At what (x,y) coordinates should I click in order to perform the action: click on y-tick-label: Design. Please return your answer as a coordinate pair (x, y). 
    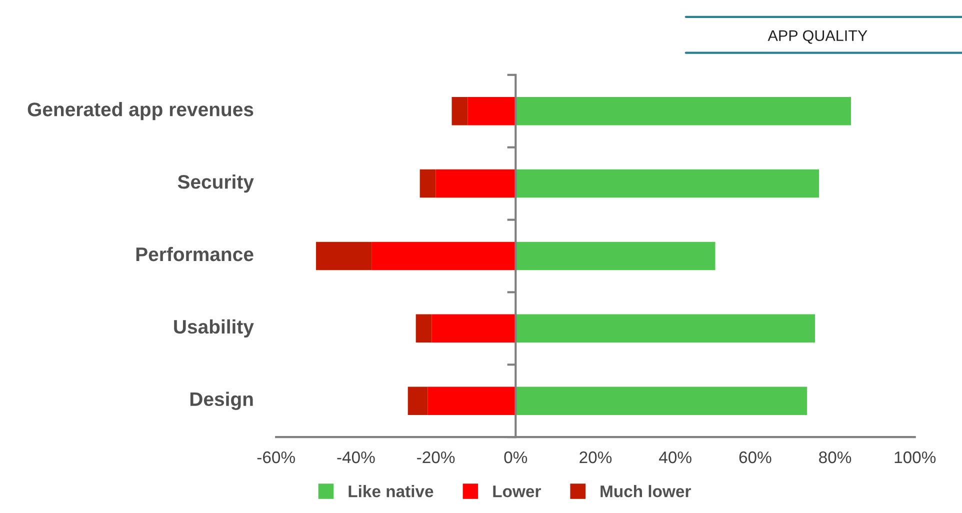
    Looking at the image, I should click on (221, 401).